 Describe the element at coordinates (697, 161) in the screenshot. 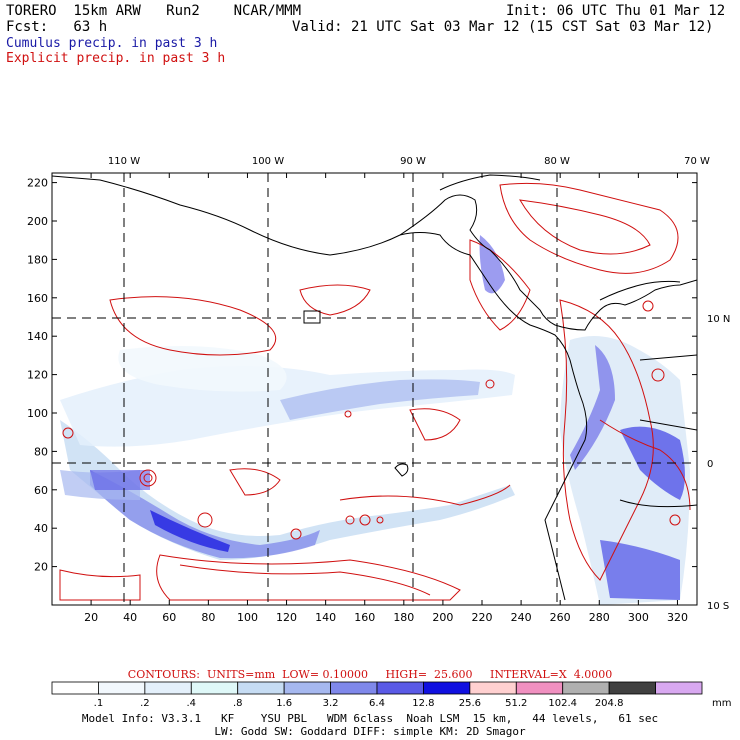

I see `longitude-label: 70 W` at that location.